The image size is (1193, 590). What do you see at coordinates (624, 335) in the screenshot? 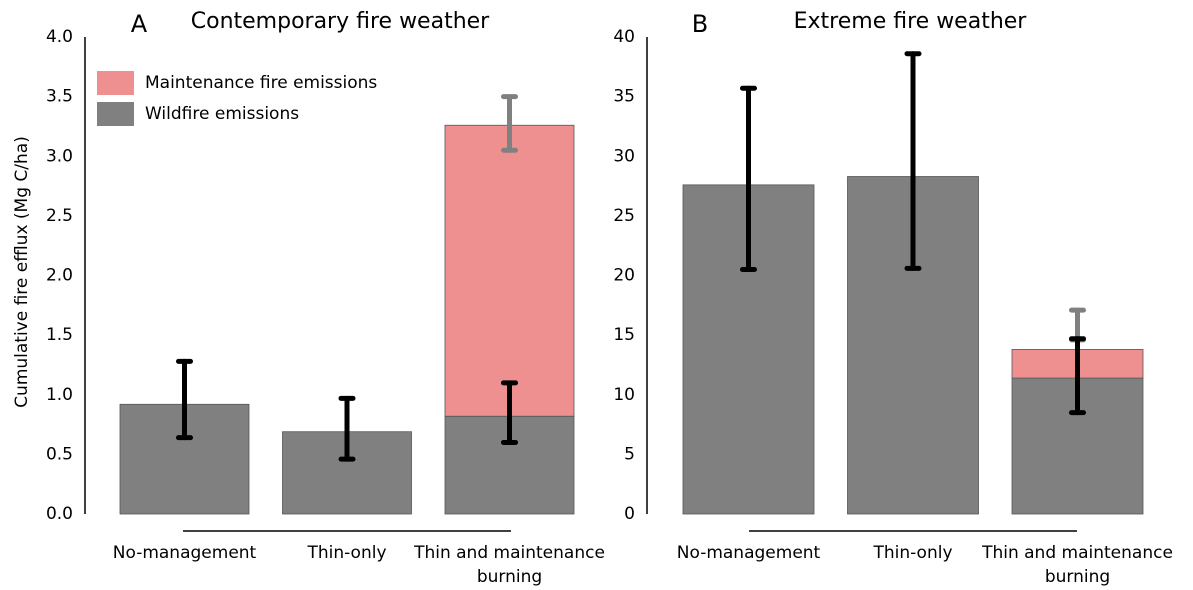
I see `y-tick-label: 15` at bounding box center [624, 335].